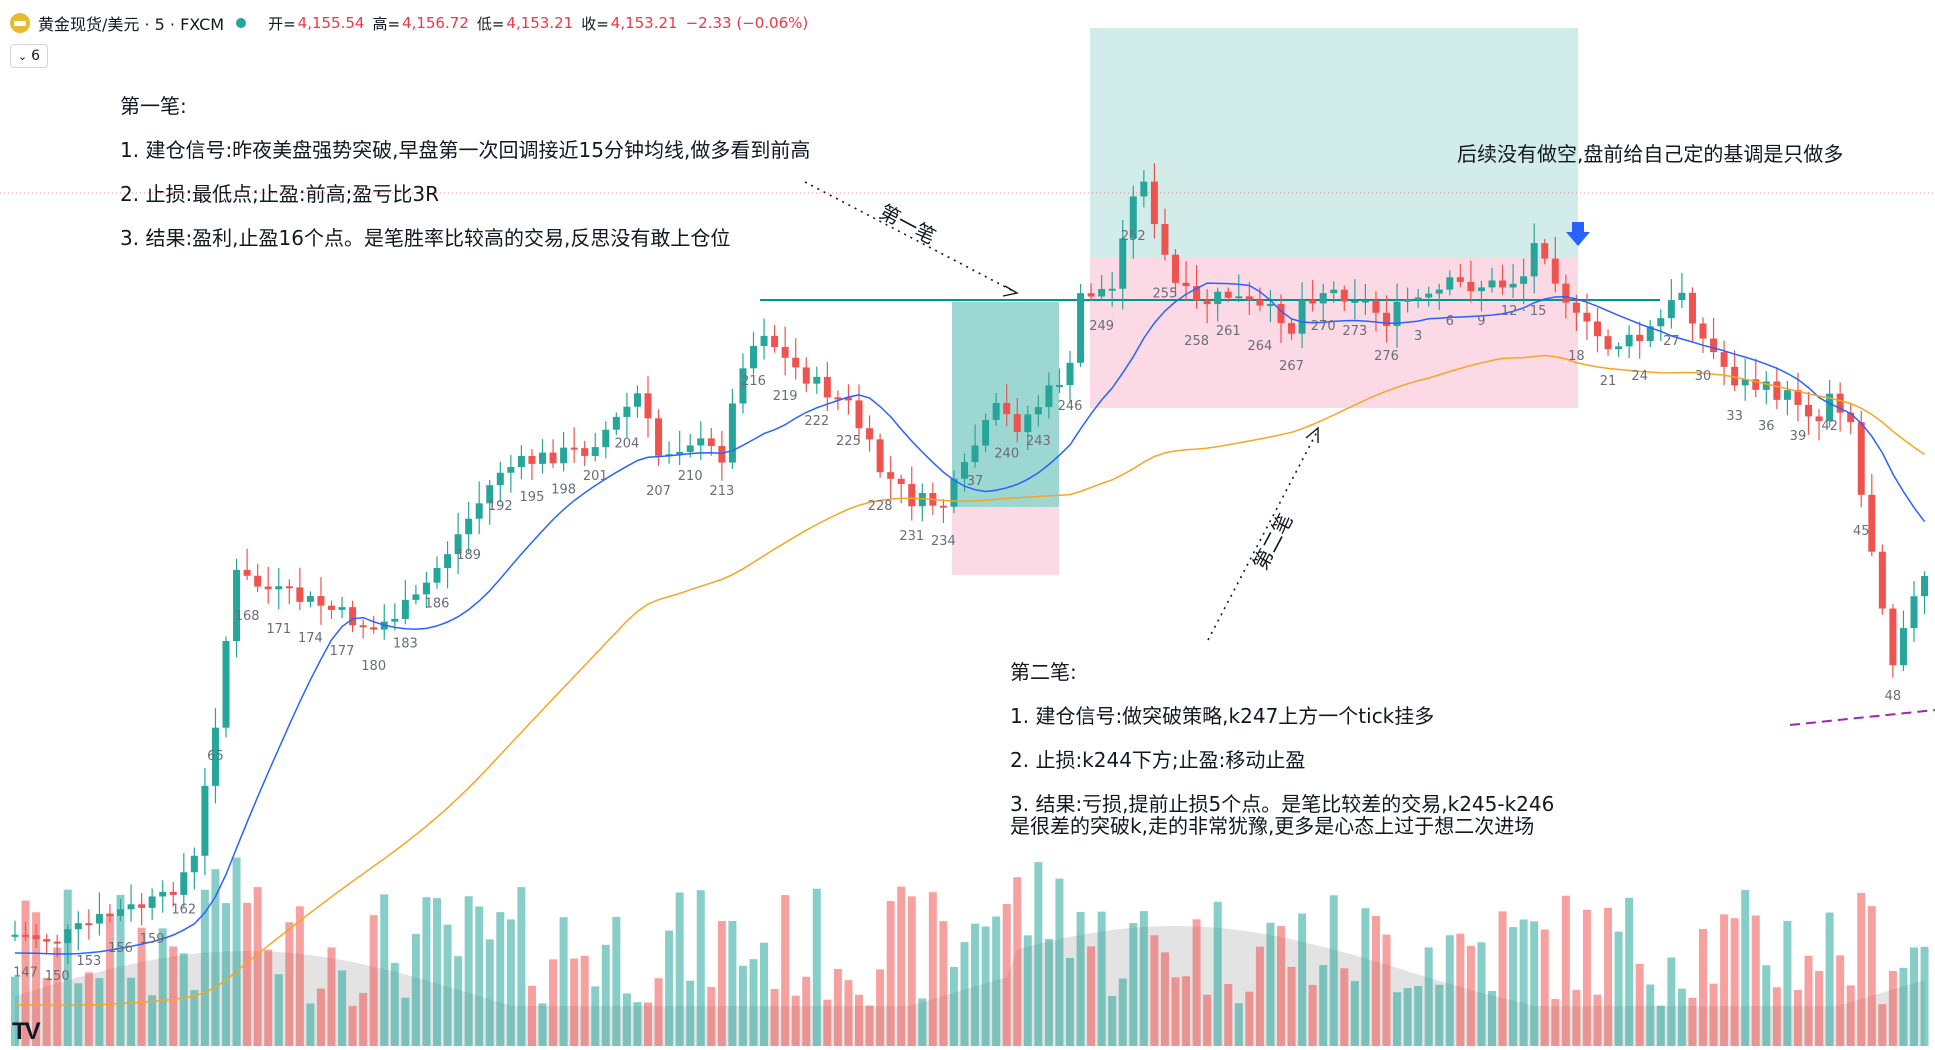 This screenshot has width=1935, height=1050. I want to click on bar-label: 267, so click(1291, 366).